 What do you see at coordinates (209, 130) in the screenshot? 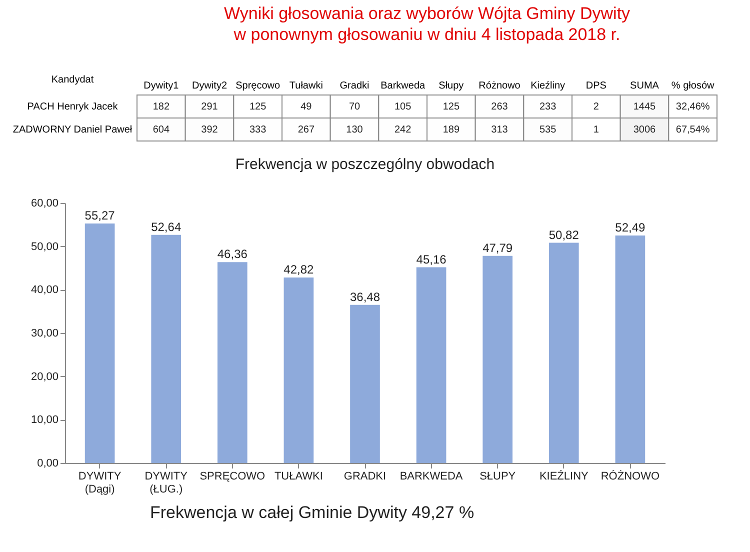
I see `data-label: 392` at bounding box center [209, 130].